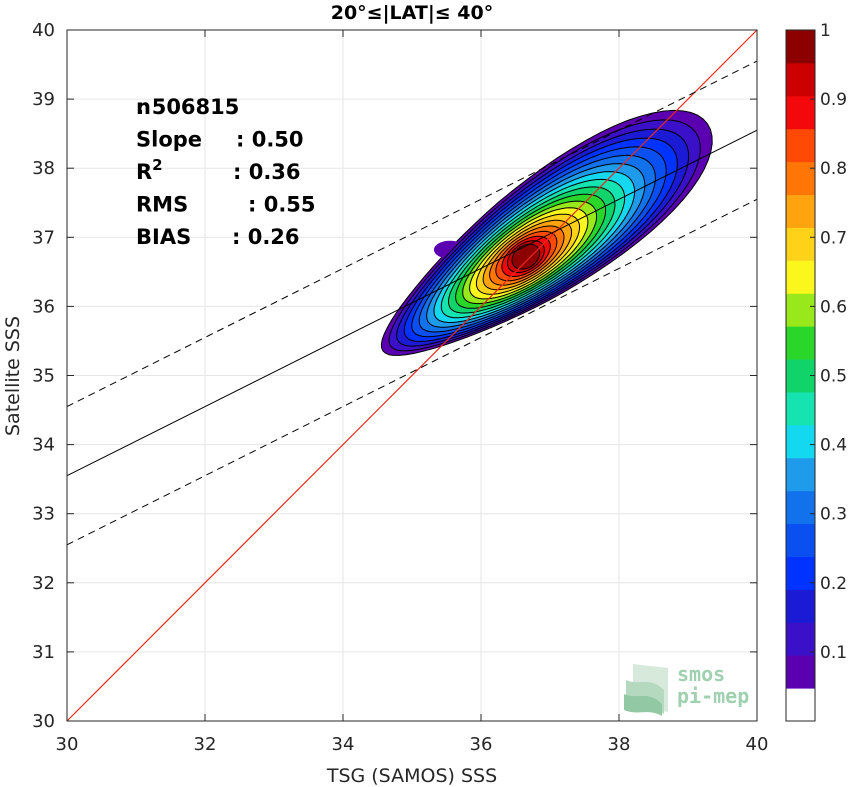 This screenshot has height=787, width=855. What do you see at coordinates (43, 514) in the screenshot?
I see `y-tick-label: 33` at bounding box center [43, 514].